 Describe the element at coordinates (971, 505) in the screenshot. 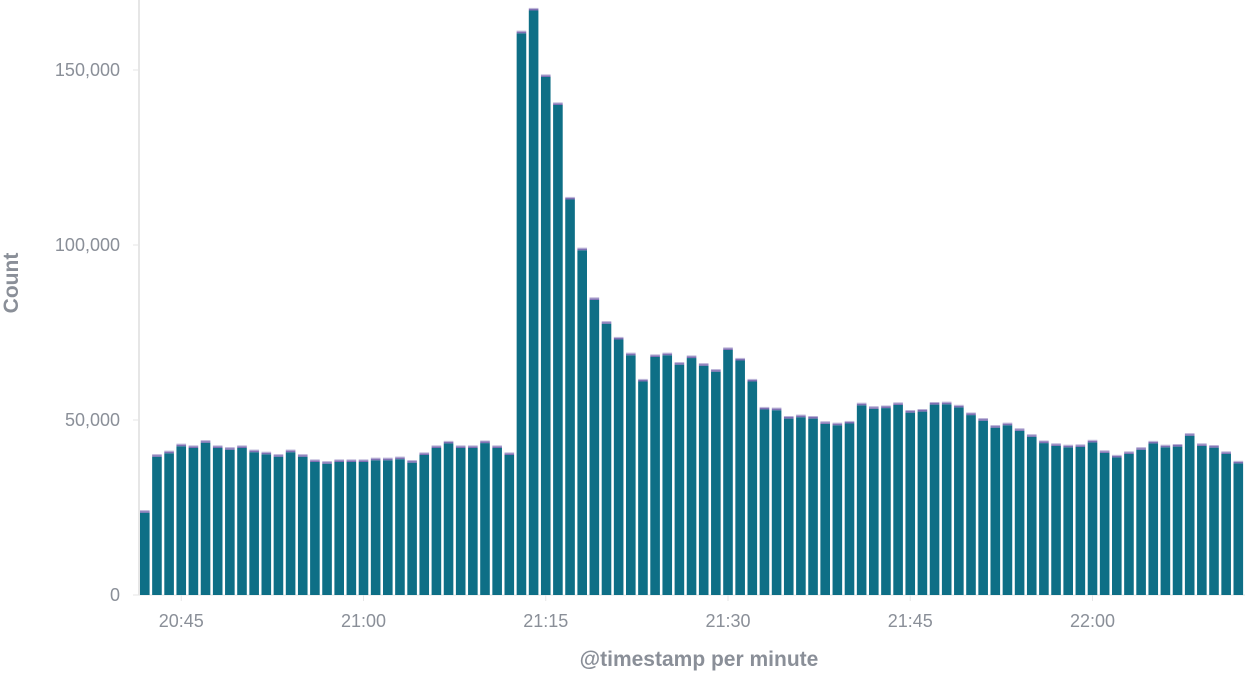

I see `bar-21:50` at that location.